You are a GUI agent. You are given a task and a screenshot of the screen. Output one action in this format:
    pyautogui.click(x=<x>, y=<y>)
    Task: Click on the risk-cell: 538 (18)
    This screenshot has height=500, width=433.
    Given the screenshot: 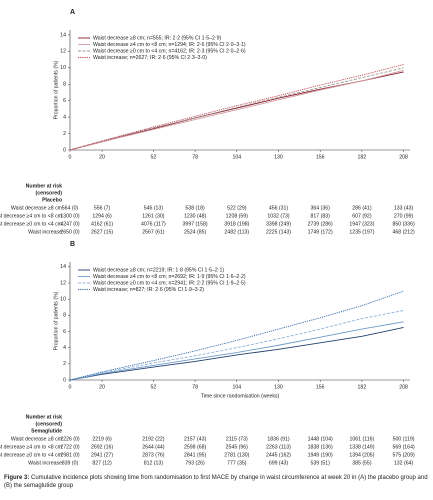 What is the action you would take?
    pyautogui.click(x=195, y=208)
    